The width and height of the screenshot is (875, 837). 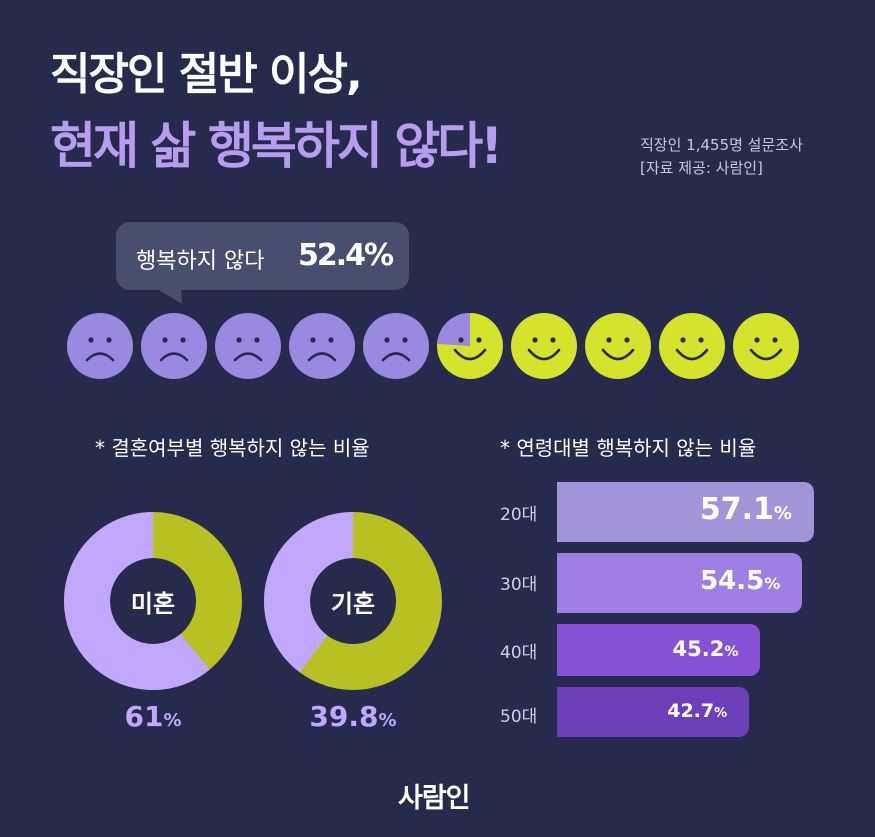 I want to click on survey-source: 직장인 1,455명 설문조사, so click(x=721, y=145).